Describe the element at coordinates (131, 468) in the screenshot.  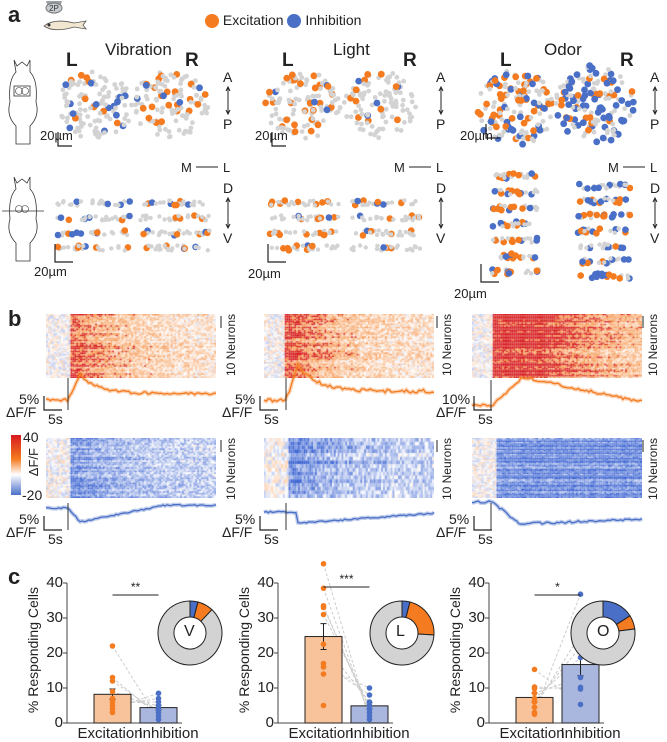
I see `heatmap-vibration-inhibition` at that location.